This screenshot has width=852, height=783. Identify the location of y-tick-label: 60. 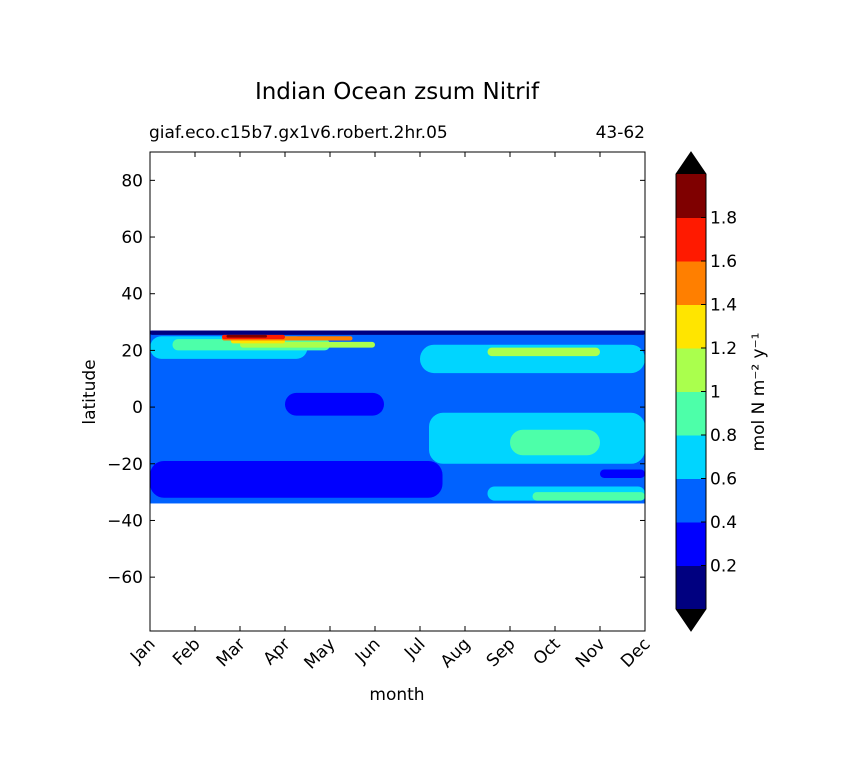
(132, 238).